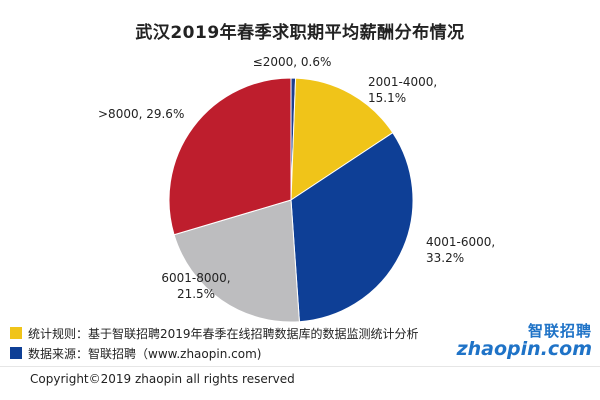  What do you see at coordinates (16, 333) in the screenshot?
I see `note-rule-bullet` at bounding box center [16, 333].